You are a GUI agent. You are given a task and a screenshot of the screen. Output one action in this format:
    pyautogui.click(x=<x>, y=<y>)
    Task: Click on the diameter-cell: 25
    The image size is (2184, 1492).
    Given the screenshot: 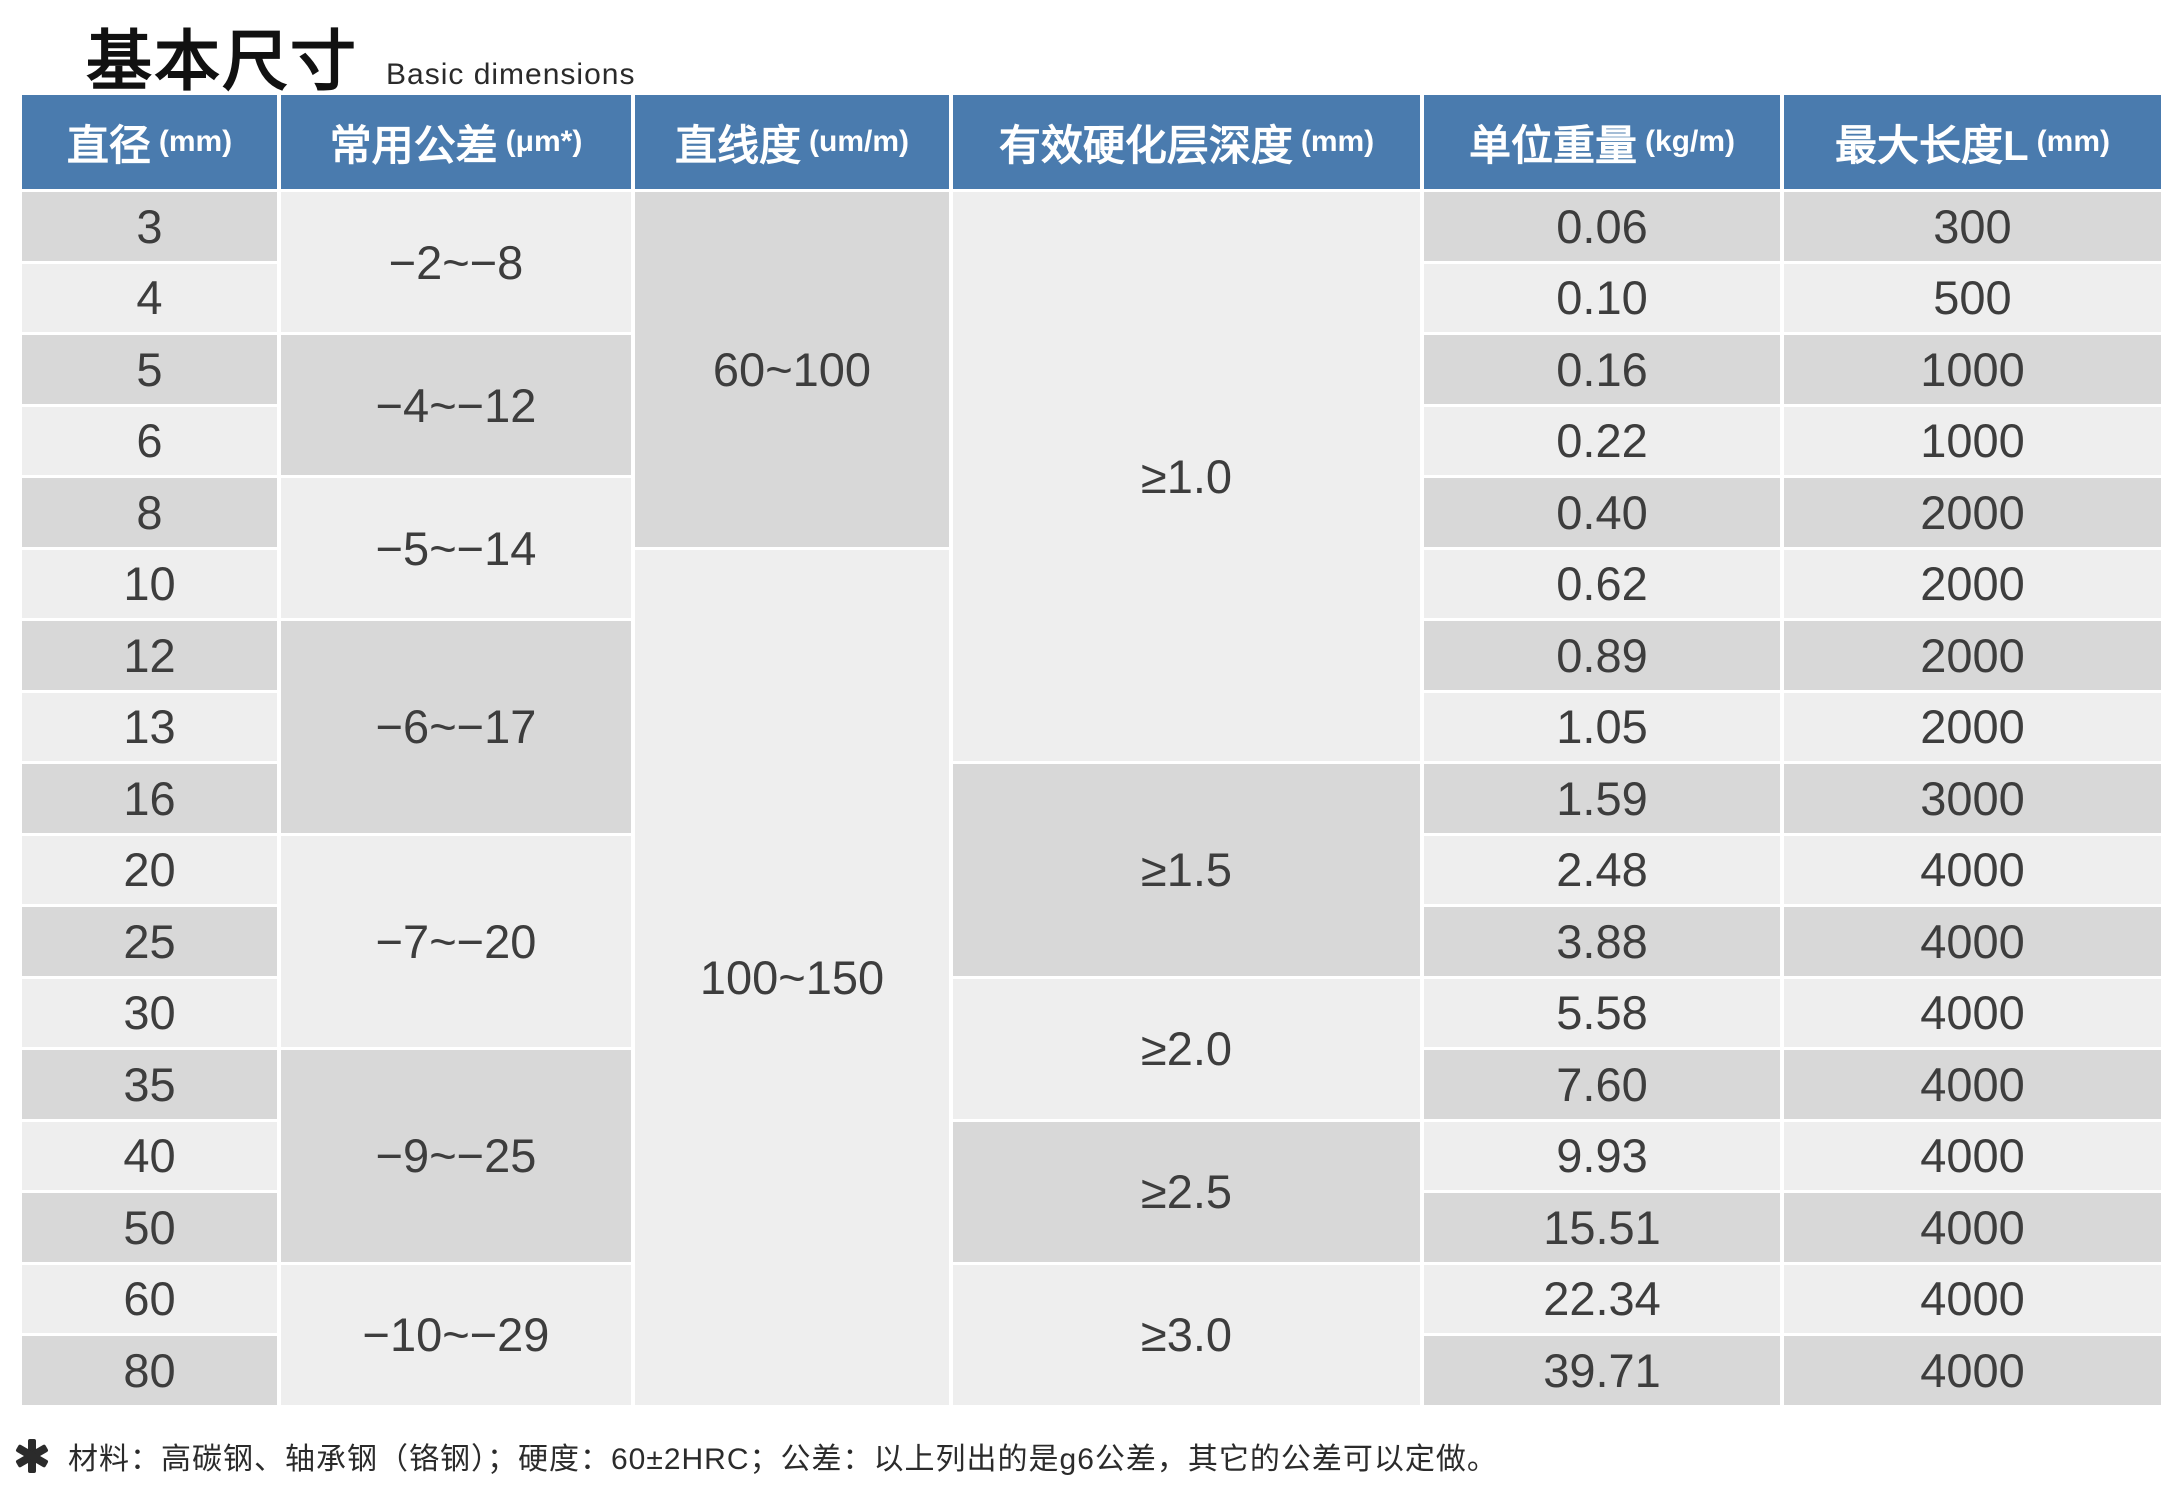 What is the action you would take?
    pyautogui.click(x=149, y=941)
    